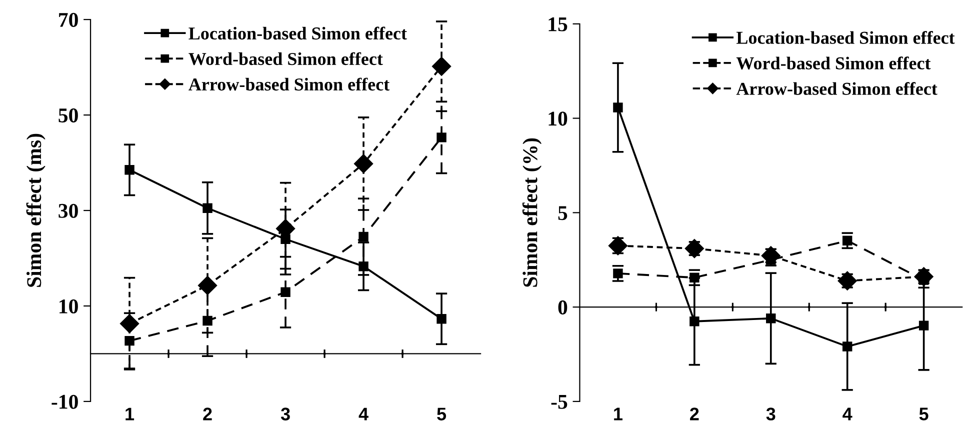 The width and height of the screenshot is (963, 434). Describe the element at coordinates (36, 210) in the screenshot. I see `y-axis-title: Simon effect (ms)` at that location.